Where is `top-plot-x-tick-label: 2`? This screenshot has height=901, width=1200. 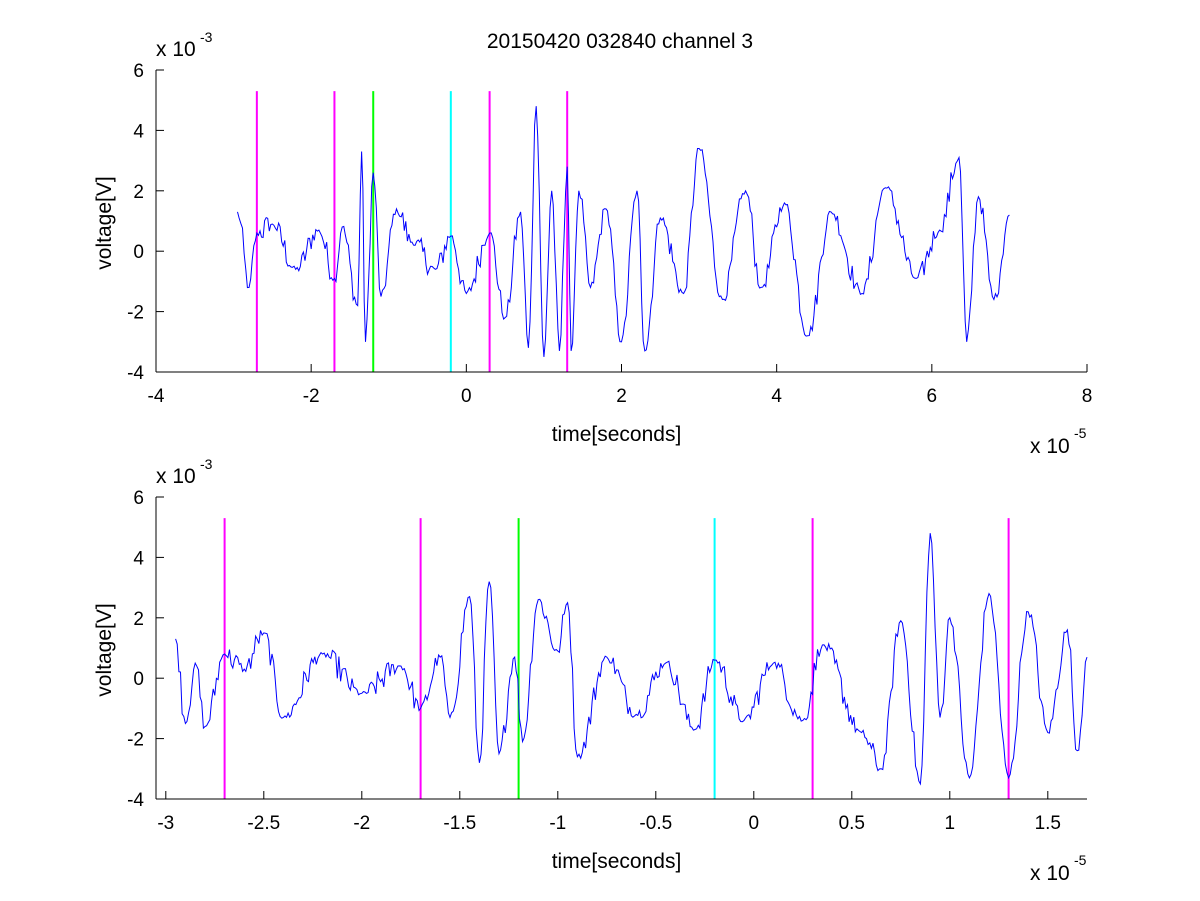 top-plot-x-tick-label: 2 is located at coordinates (621, 396).